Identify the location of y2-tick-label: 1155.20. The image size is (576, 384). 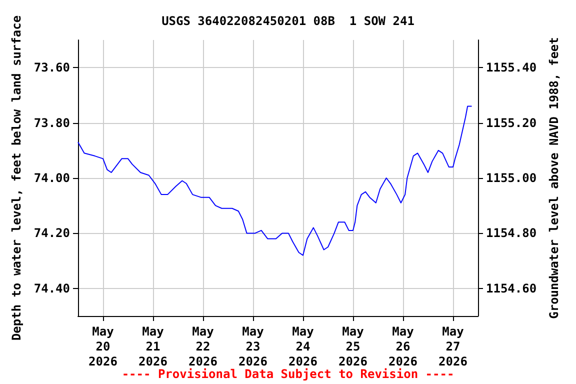
(511, 123).